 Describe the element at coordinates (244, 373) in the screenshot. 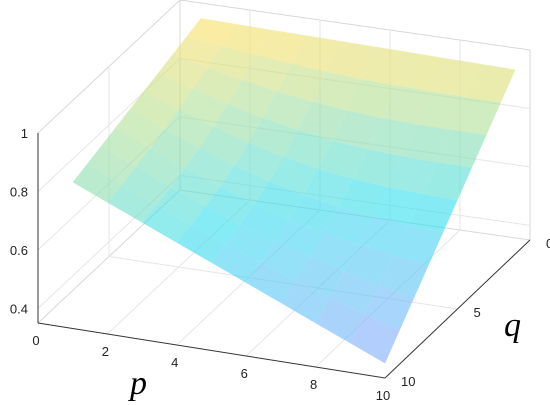

I see `x-tick-label: 6` at that location.